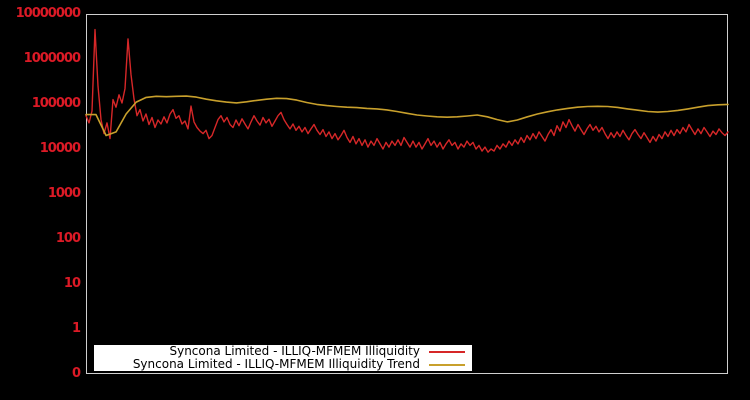 The image size is (750, 400). Describe the element at coordinates (64, 193) in the screenshot. I see `y-tick-label-1000: 1000` at that location.